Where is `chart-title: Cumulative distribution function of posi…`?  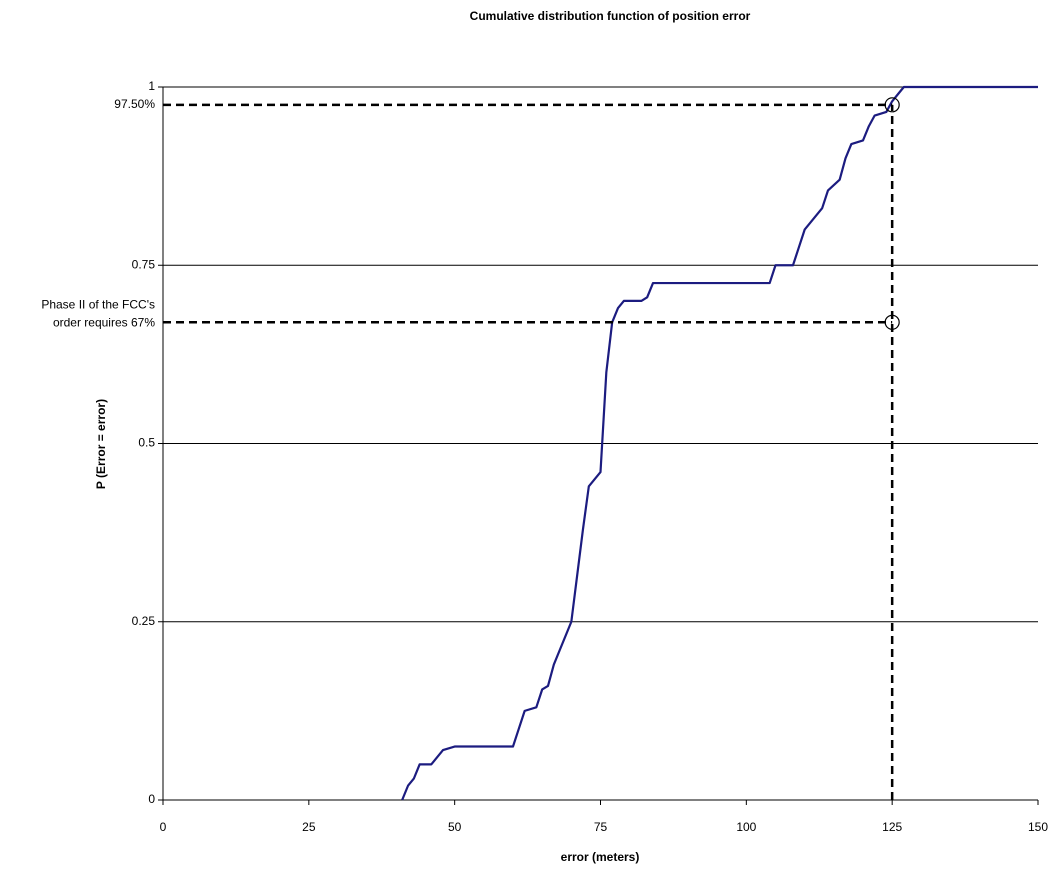
chart-title: Cumulative distribution function of posi… is located at coordinates (610, 16).